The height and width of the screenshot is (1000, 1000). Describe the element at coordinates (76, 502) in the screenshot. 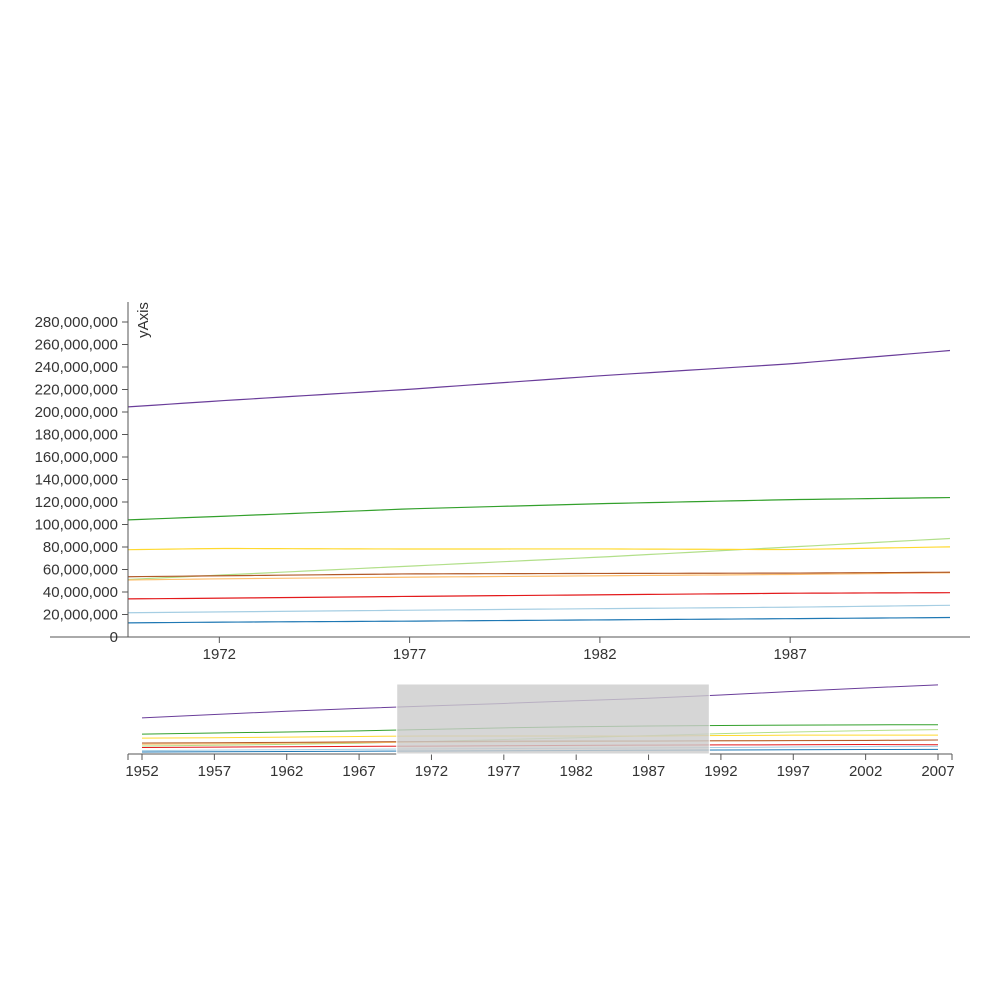

I see `y-tick-label: 120,000,000` at that location.